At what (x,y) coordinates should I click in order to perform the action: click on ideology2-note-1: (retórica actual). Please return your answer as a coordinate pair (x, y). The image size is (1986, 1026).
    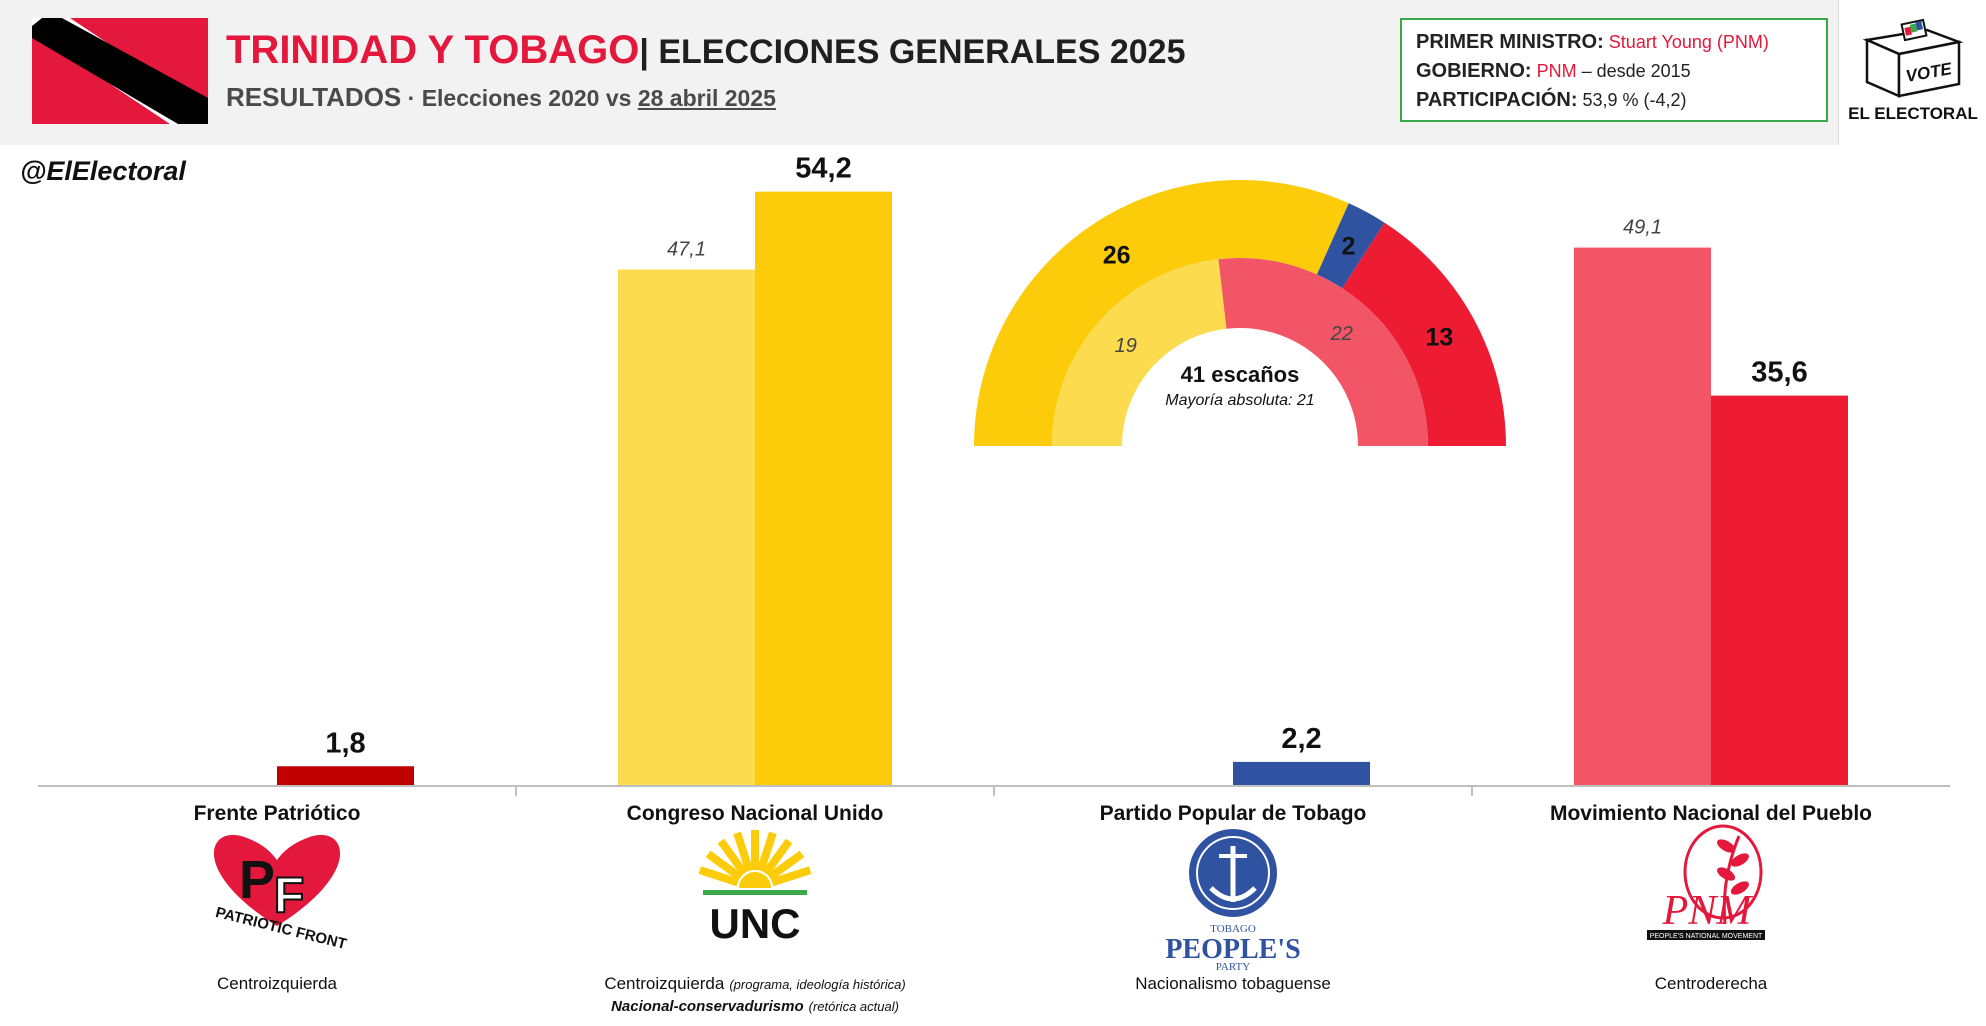
    Looking at the image, I should click on (854, 1006).